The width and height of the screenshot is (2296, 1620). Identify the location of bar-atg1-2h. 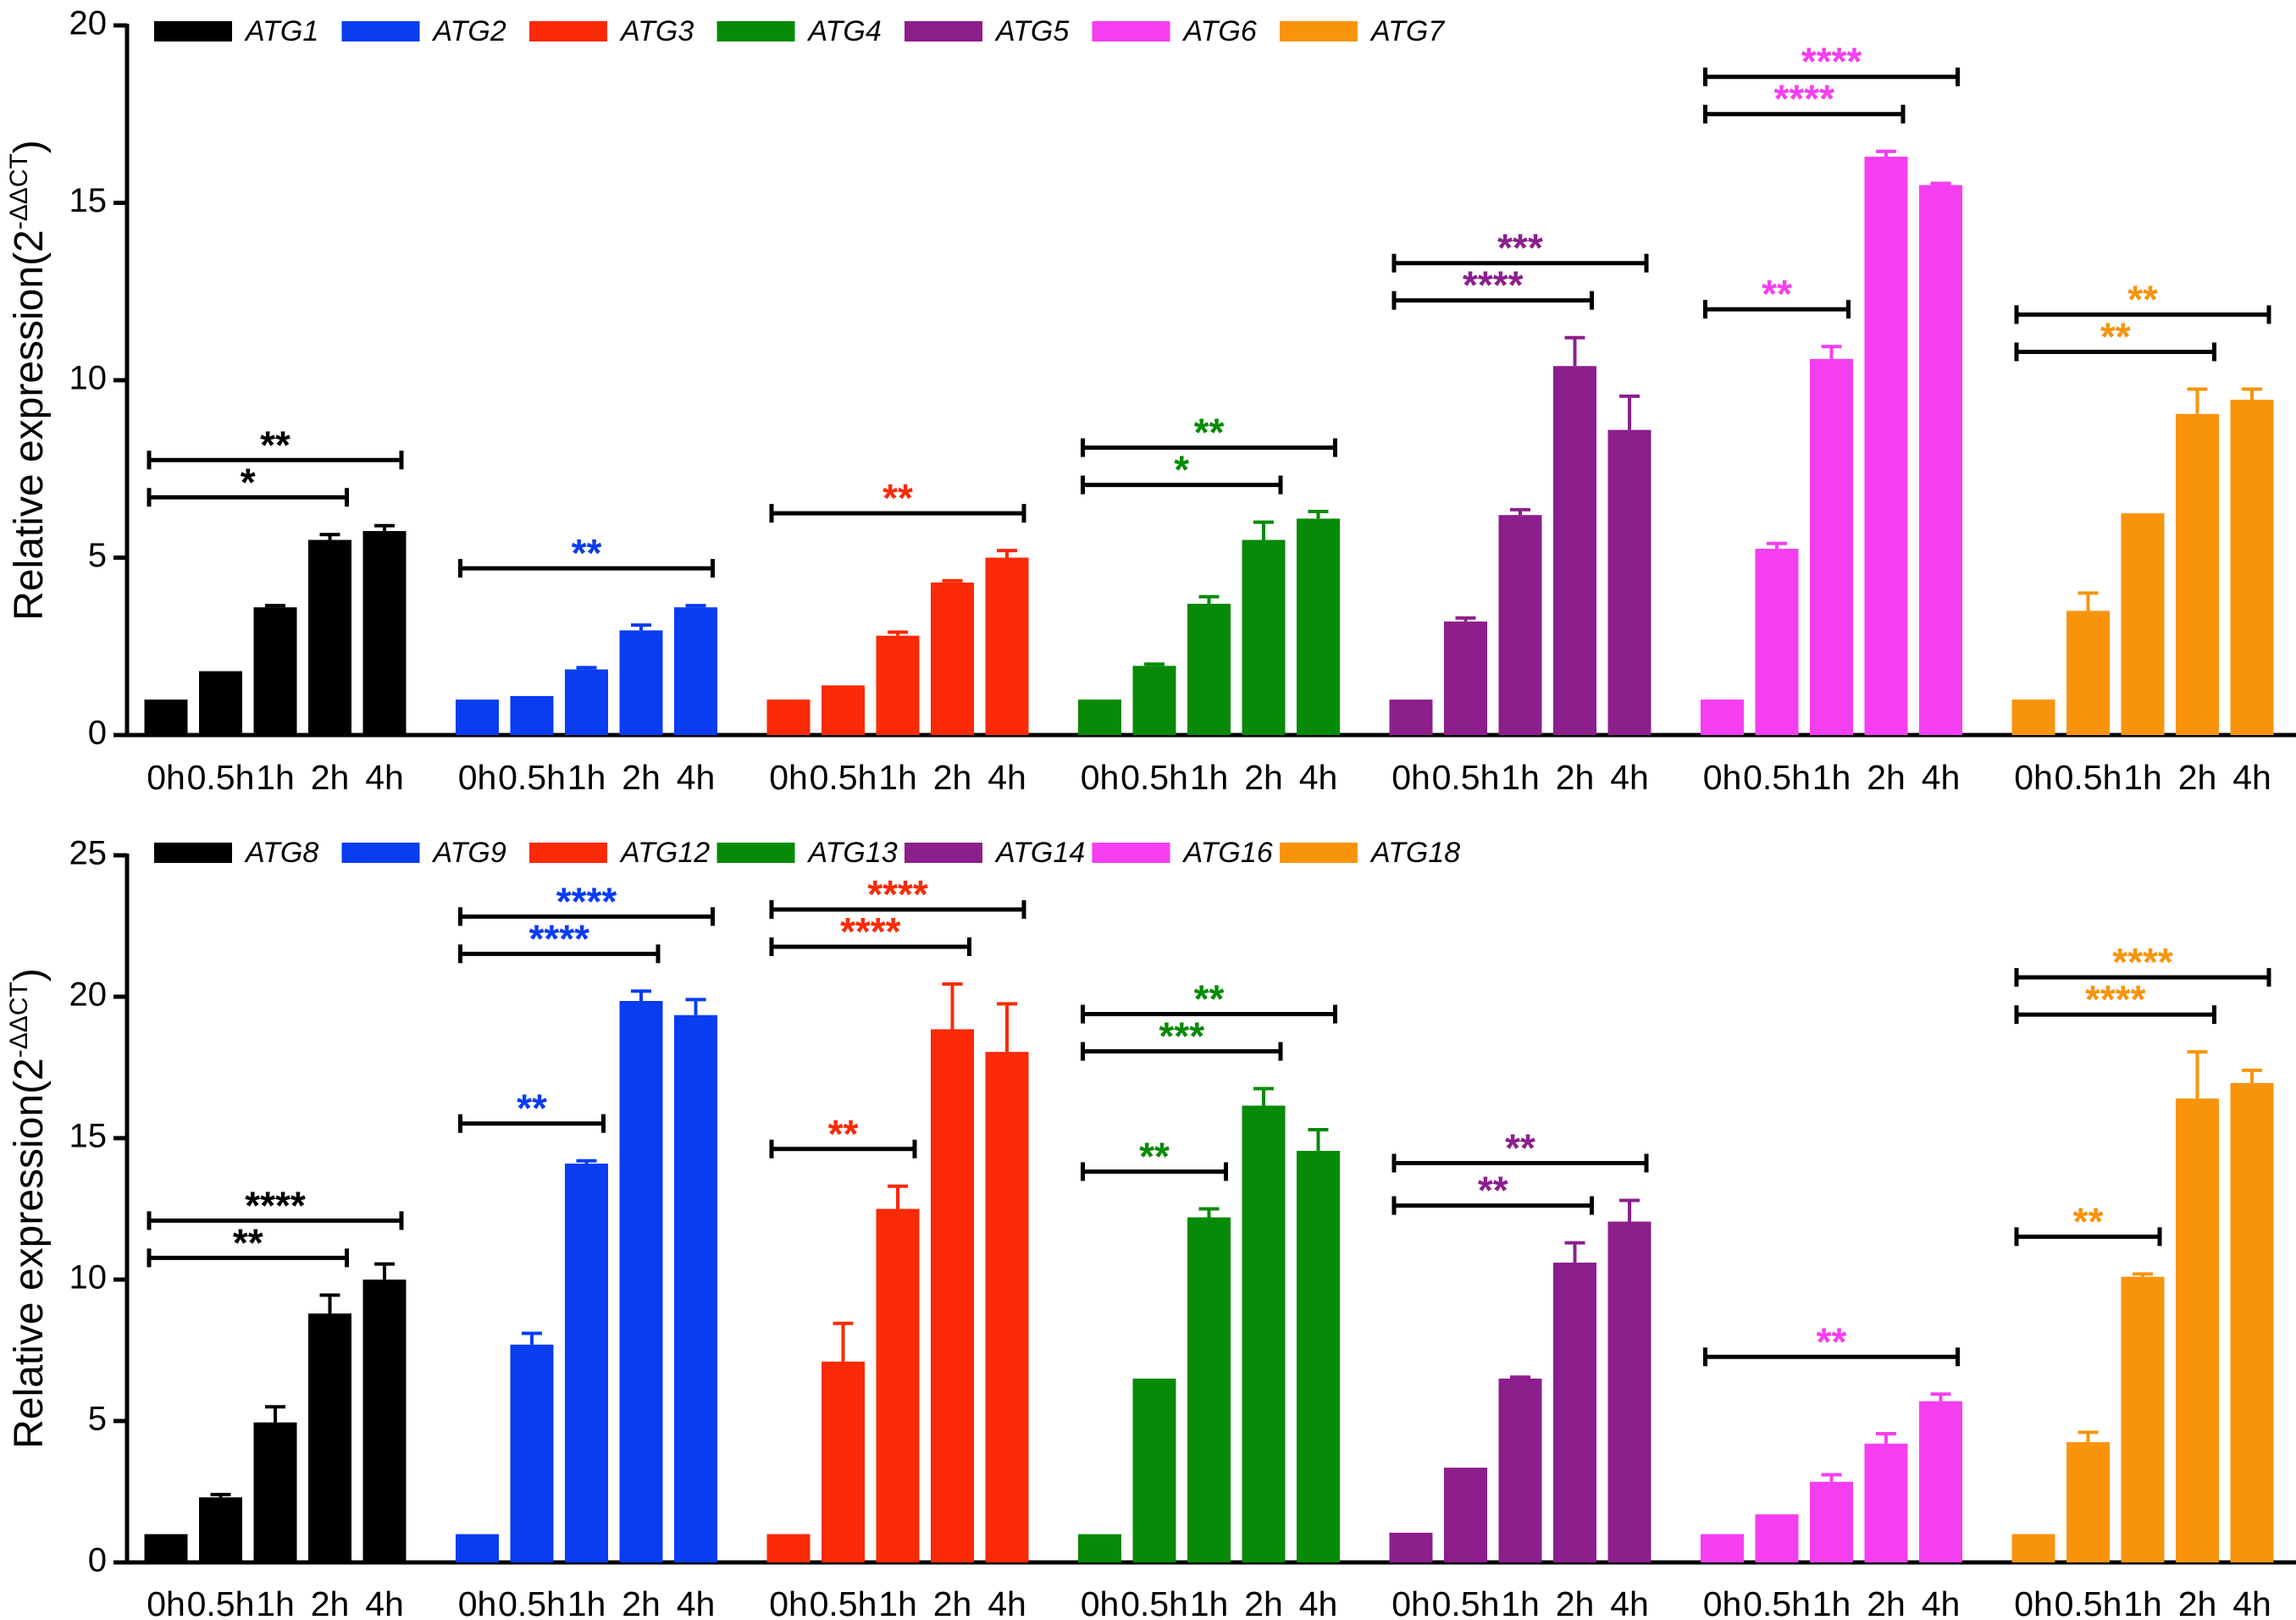
(330, 637).